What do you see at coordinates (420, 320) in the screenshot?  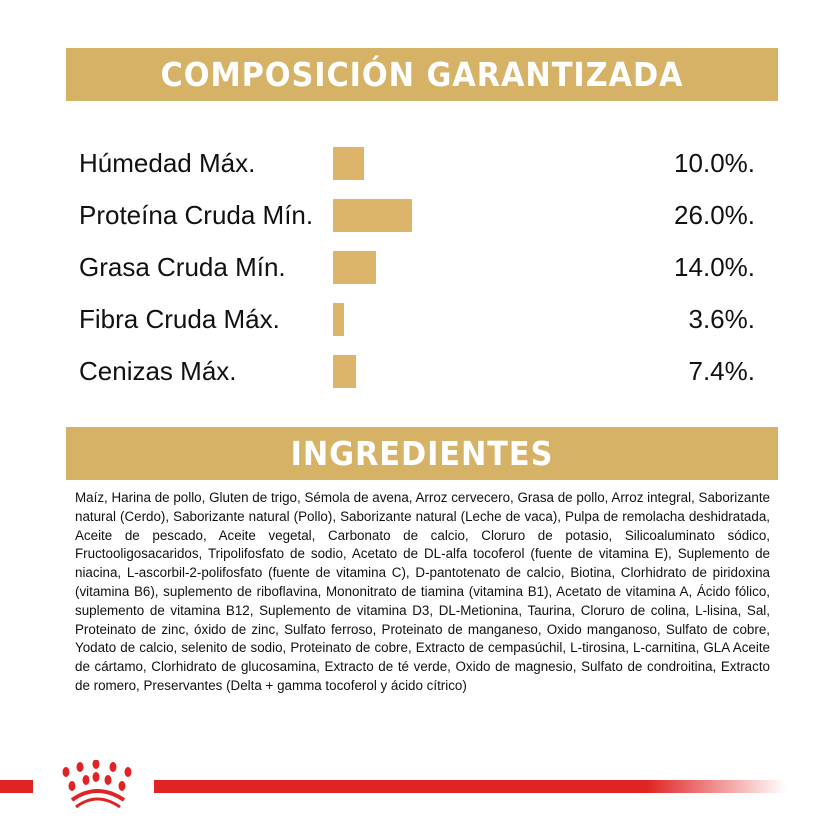 I see `composition-row: Fibra Cruda Máx. 3.6%.` at bounding box center [420, 320].